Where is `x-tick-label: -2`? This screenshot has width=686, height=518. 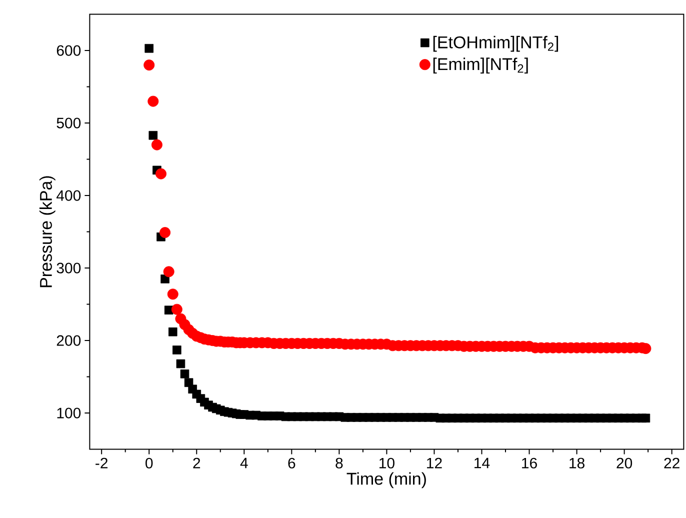
x-tick-label: -2 is located at coordinates (102, 463).